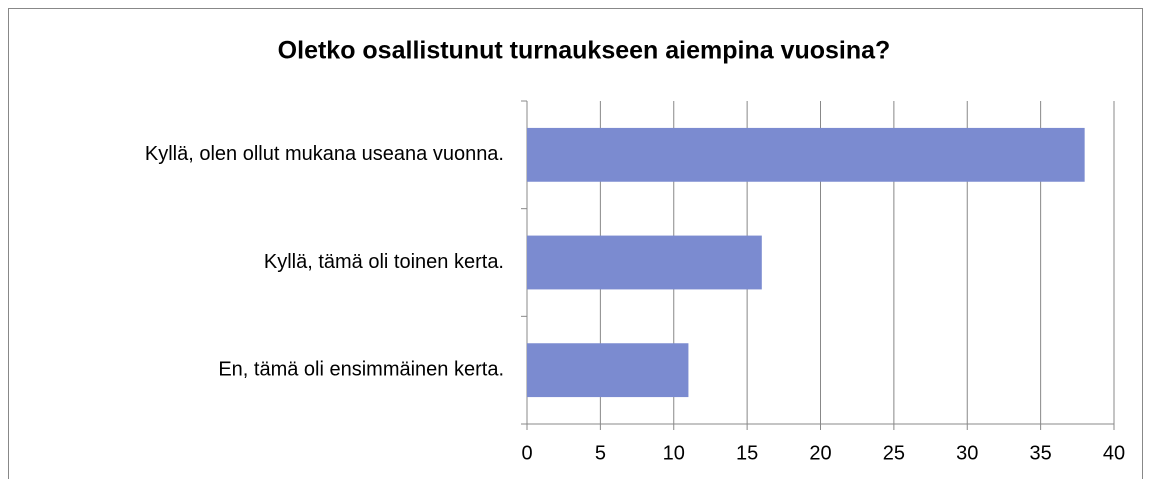 The height and width of the screenshot is (479, 1151). I want to click on x-tick-label: 10, so click(674, 453).